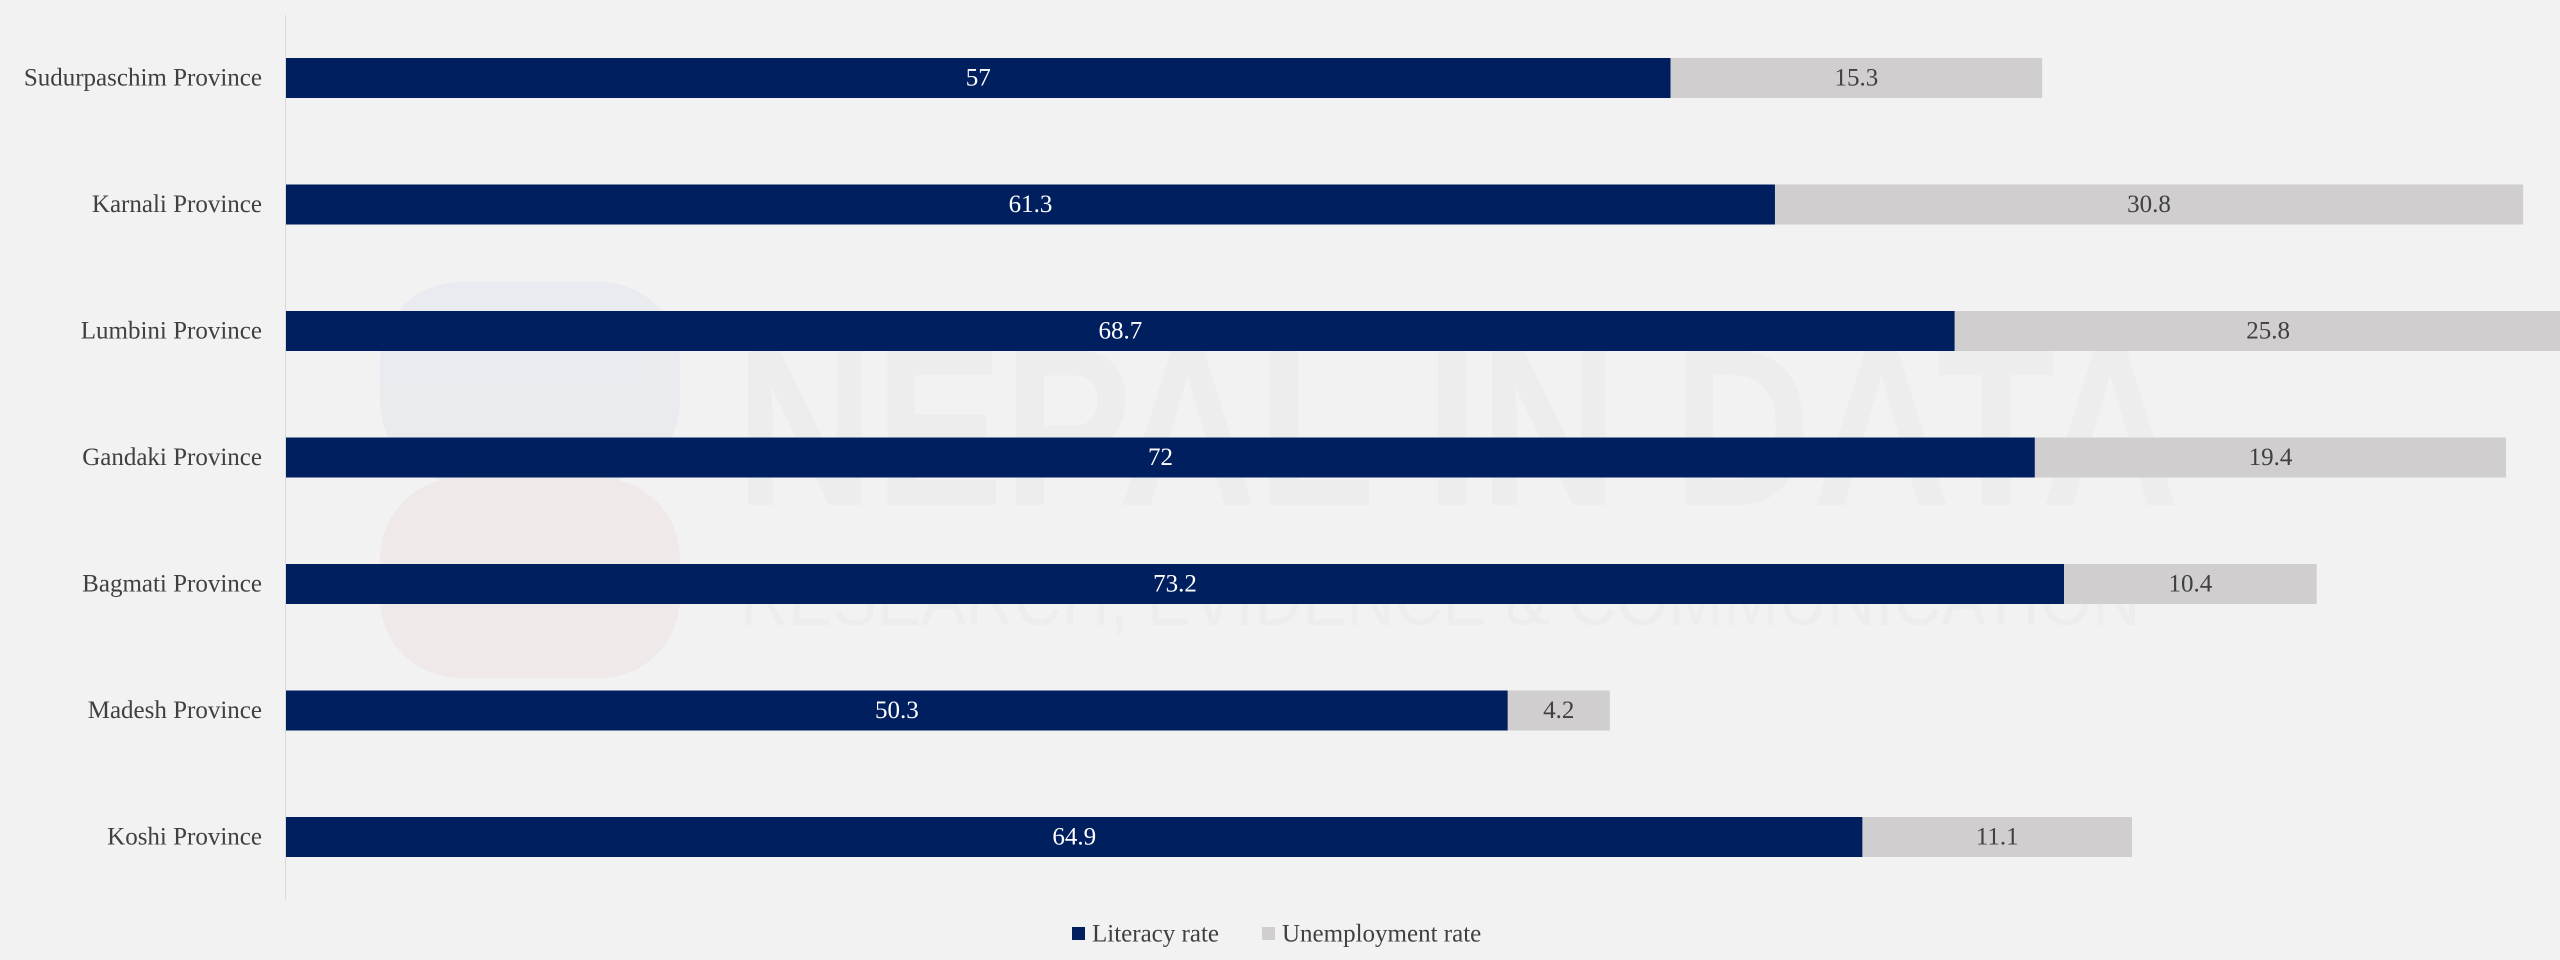 The image size is (2560, 960). I want to click on data-label-unemployment-rate-madesh-province: 4.2, so click(1558, 710).